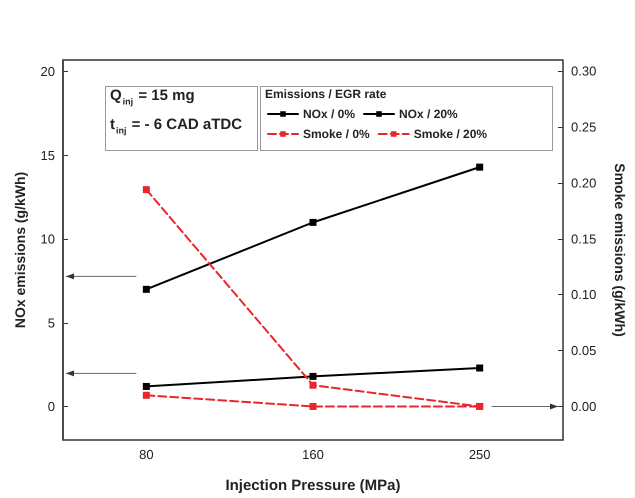 Image resolution: width=635 pixels, height=498 pixels. I want to click on y-tick-label: 15, so click(47, 155).